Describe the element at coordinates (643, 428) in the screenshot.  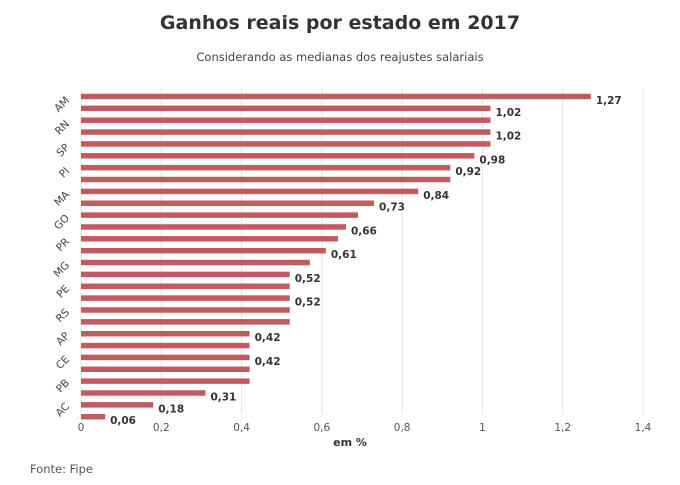
I see `x-tick-label: 1,4` at that location.